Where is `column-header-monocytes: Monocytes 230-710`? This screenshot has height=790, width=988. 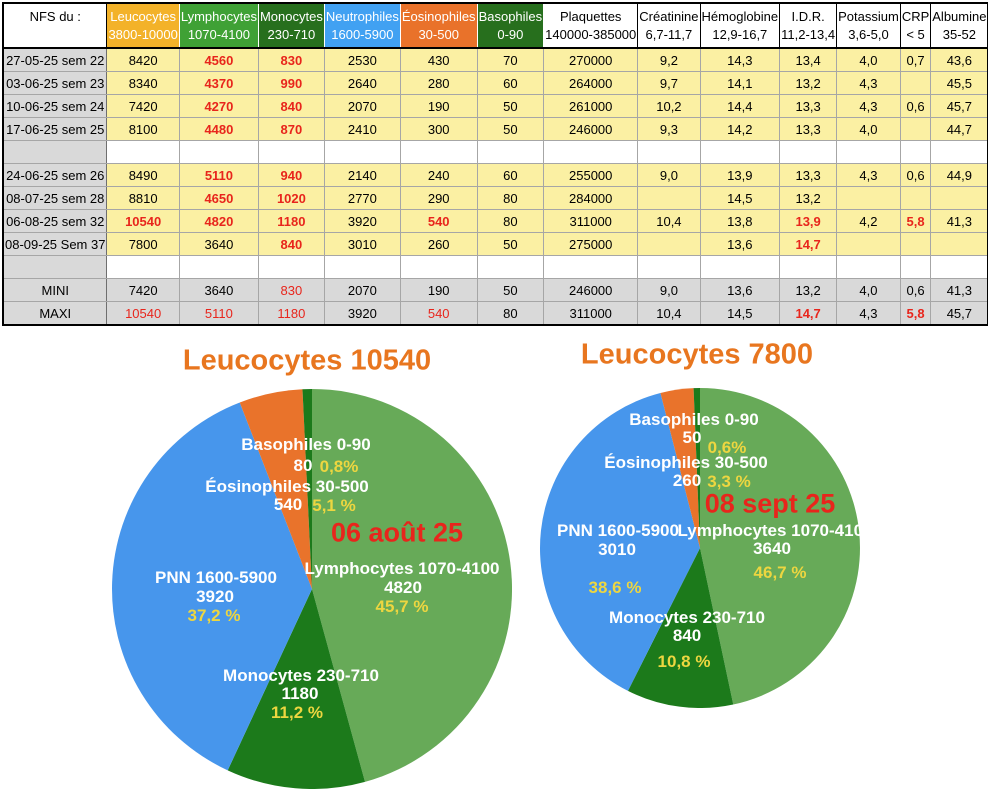 column-header-monocytes: Monocytes 230-710 is located at coordinates (291, 25).